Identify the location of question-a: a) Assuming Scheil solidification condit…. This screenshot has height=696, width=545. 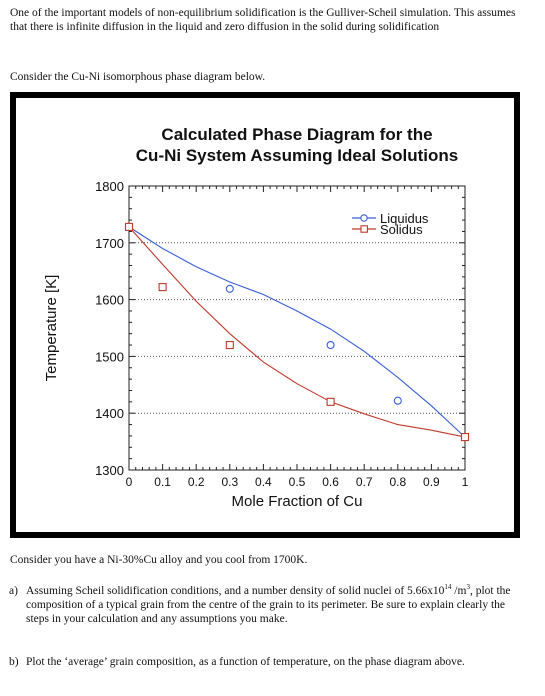
(269, 604).